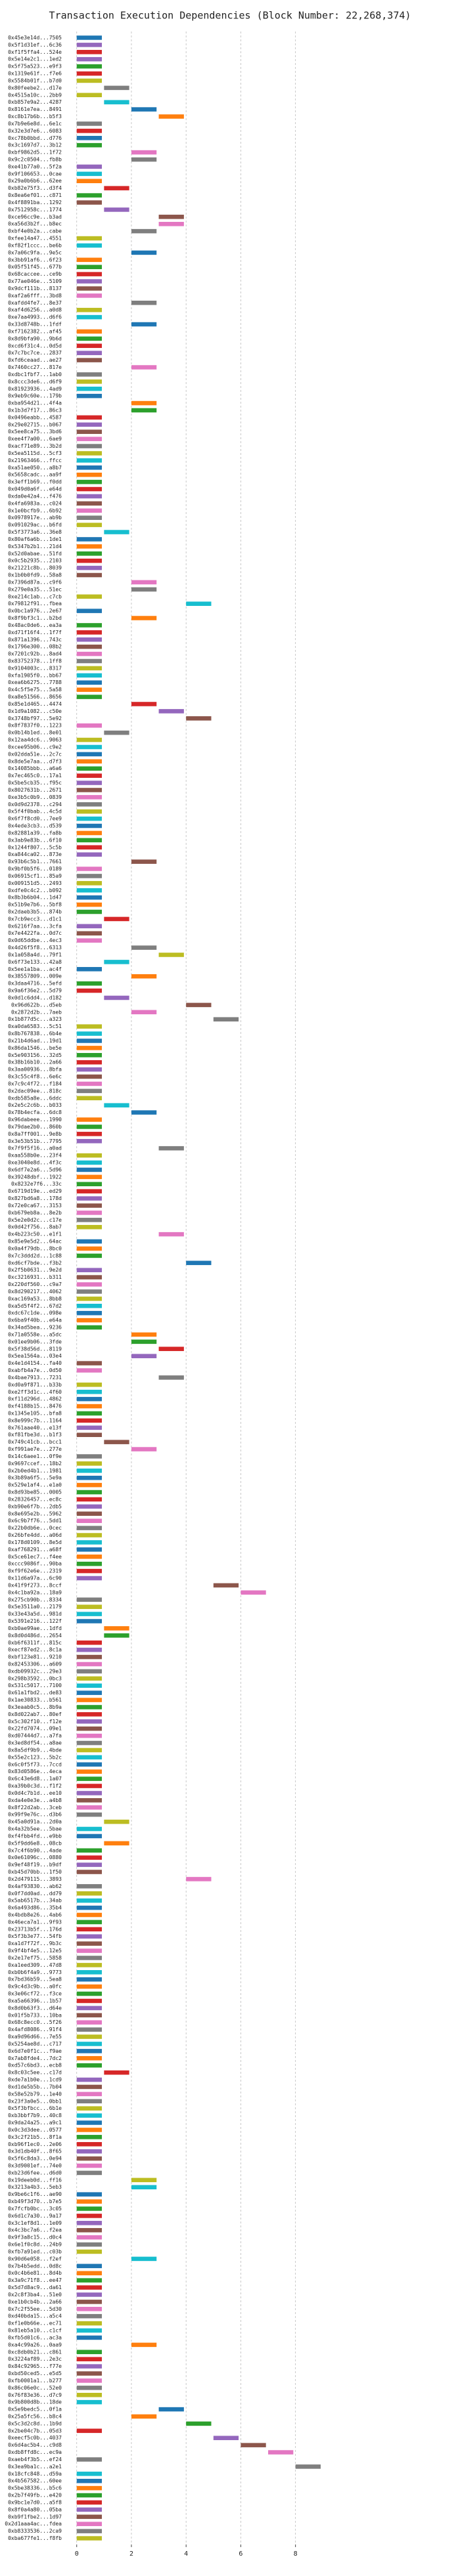 This screenshot has width=460, height=2576. I want to click on y-tick-label: 0xb90e6f7b...2db5, so click(35, 1506).